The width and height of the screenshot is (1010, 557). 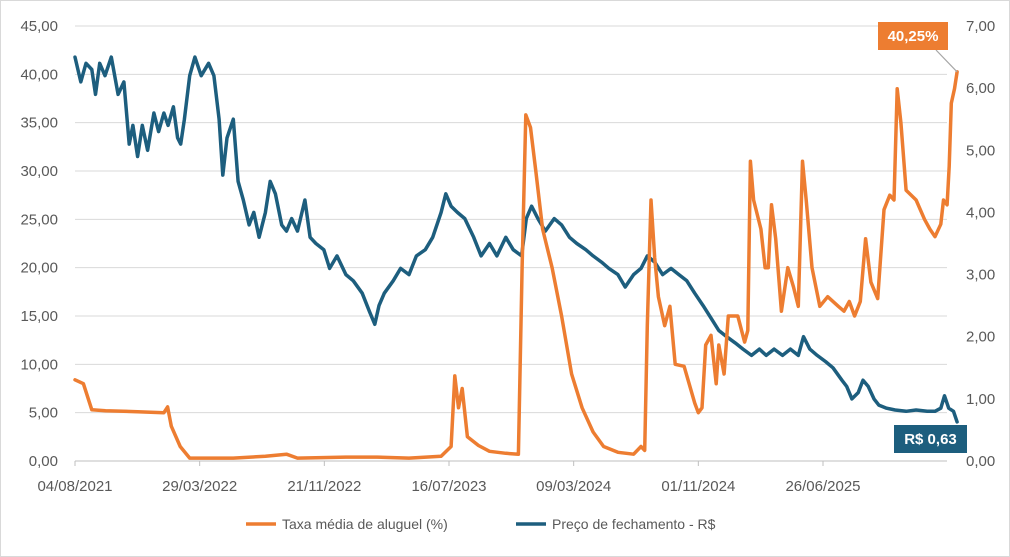 What do you see at coordinates (980, 275) in the screenshot?
I see `right-tick-label: 3,00` at bounding box center [980, 275].